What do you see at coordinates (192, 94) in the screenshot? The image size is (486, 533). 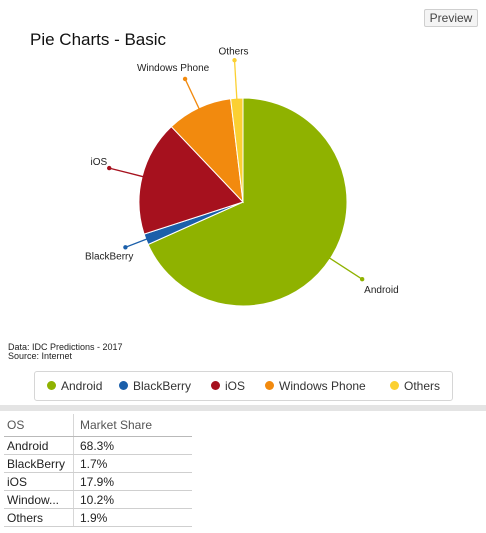 I see `connector-line-windows-phone` at bounding box center [192, 94].